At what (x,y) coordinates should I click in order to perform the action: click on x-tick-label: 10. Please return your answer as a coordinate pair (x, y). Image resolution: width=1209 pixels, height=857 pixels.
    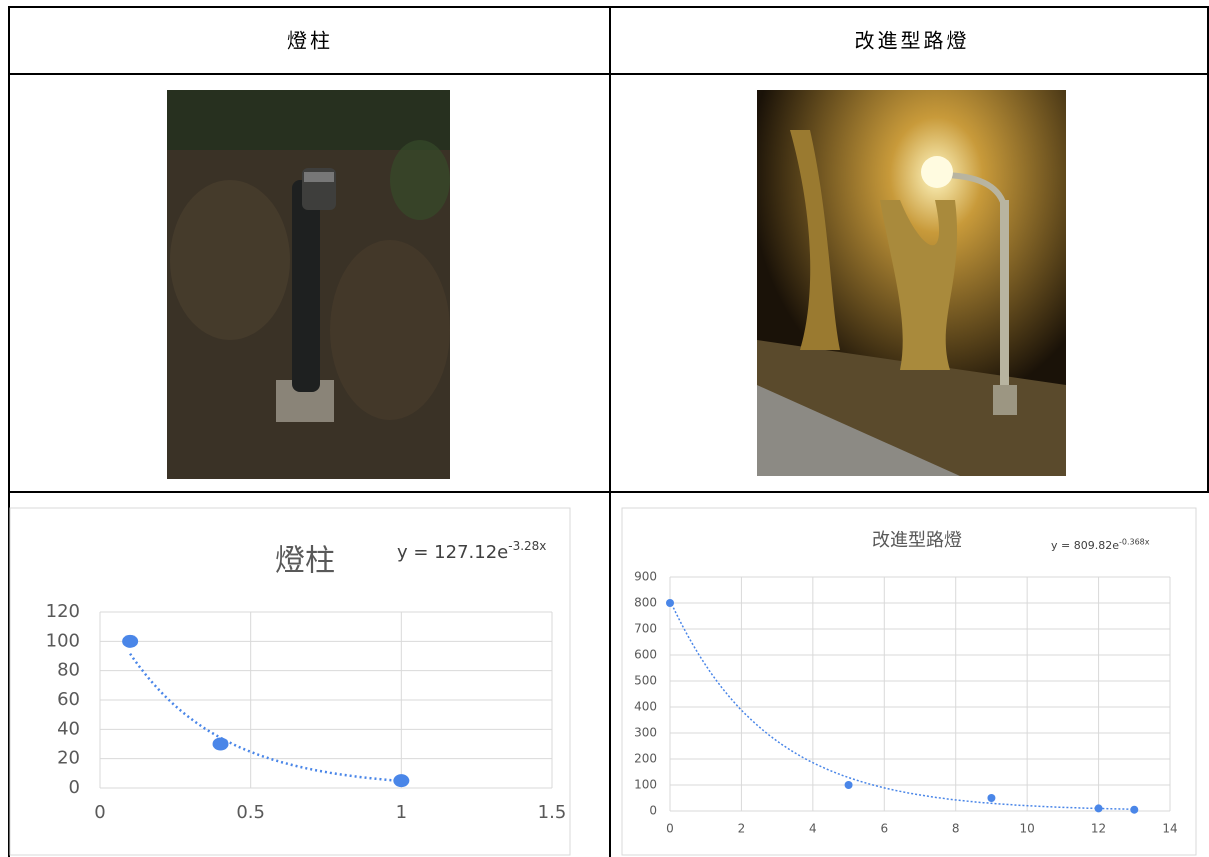
    Looking at the image, I should click on (1027, 829).